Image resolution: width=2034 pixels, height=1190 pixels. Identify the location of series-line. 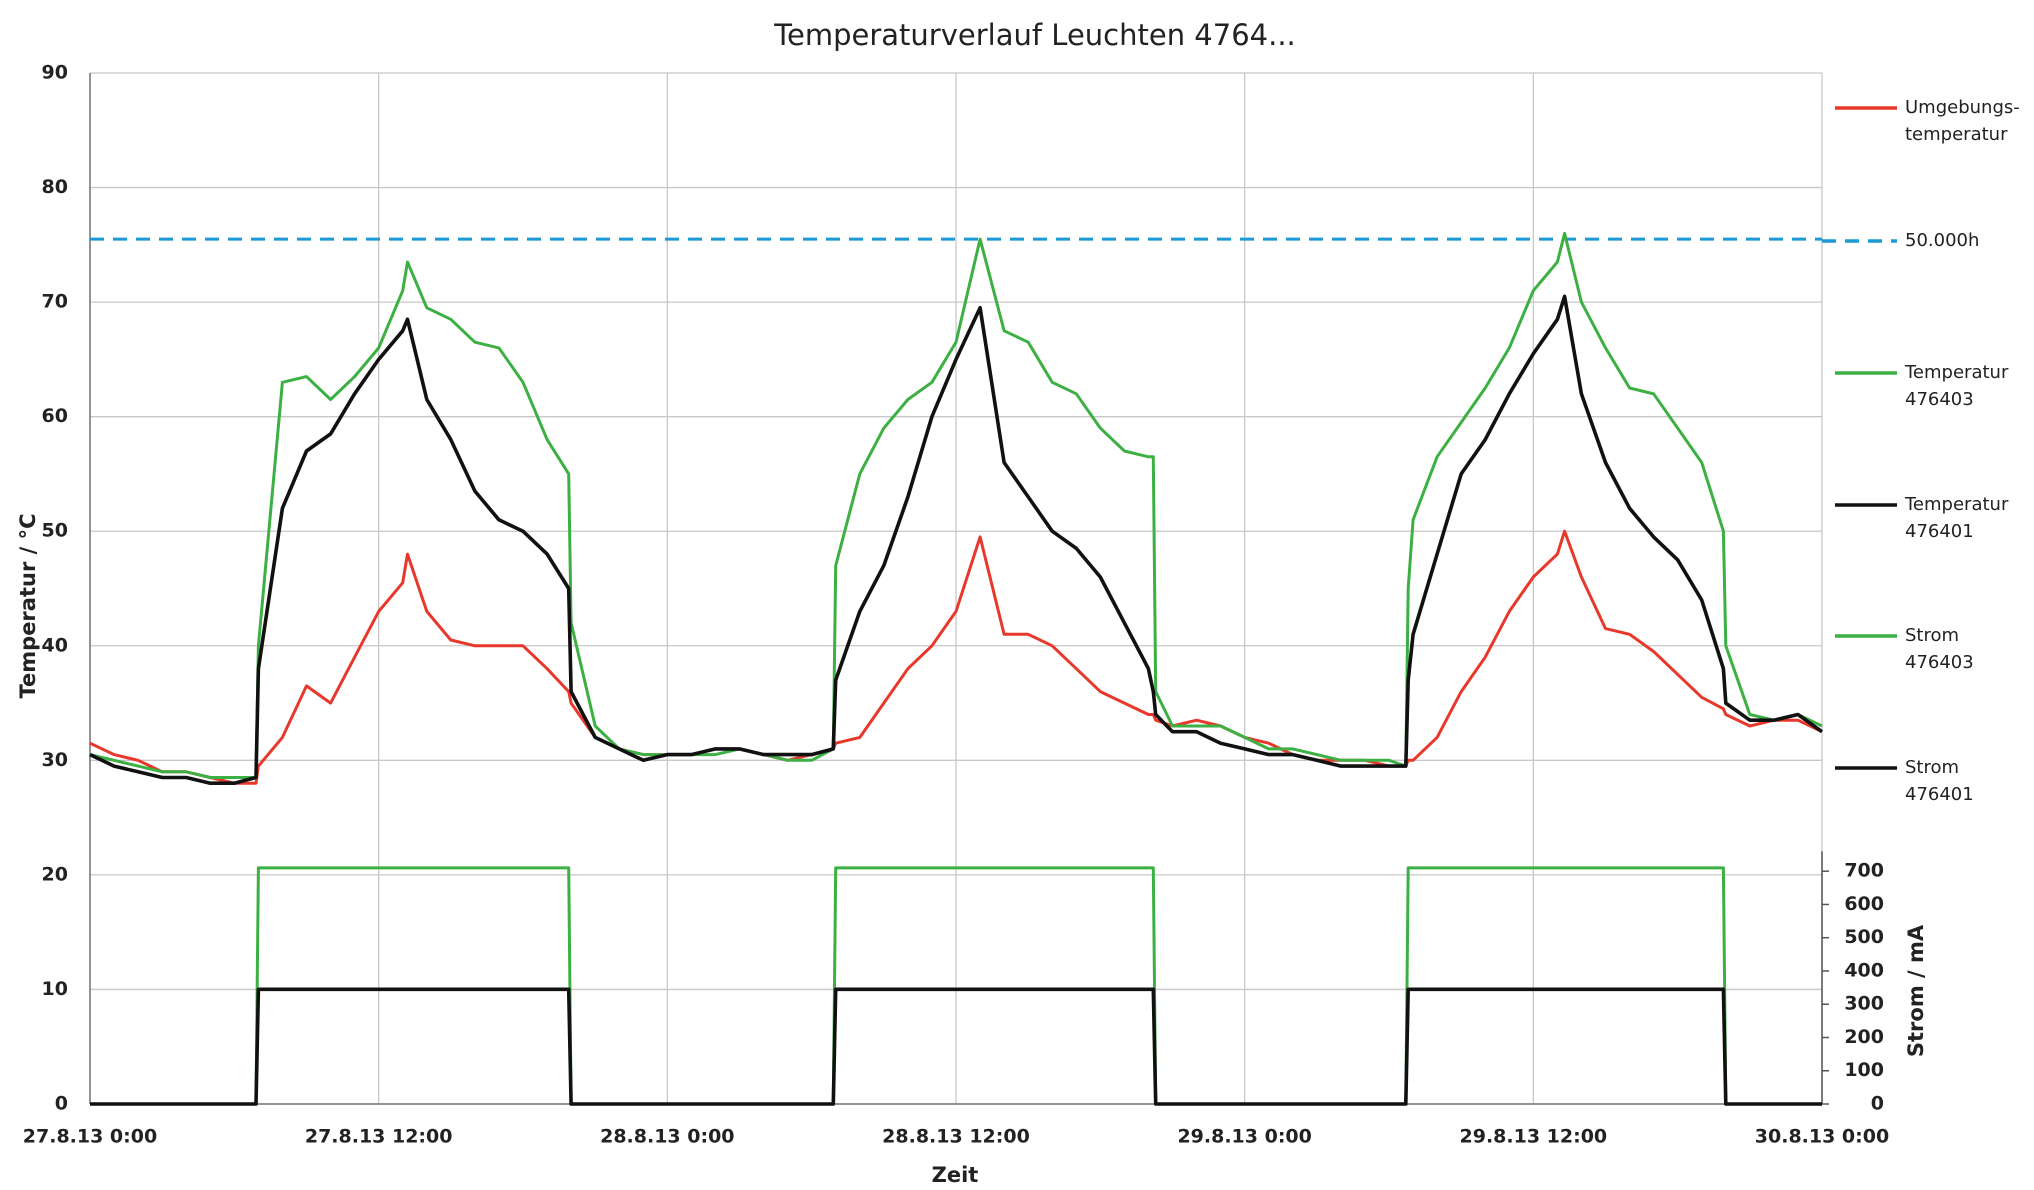
(956, 1046).